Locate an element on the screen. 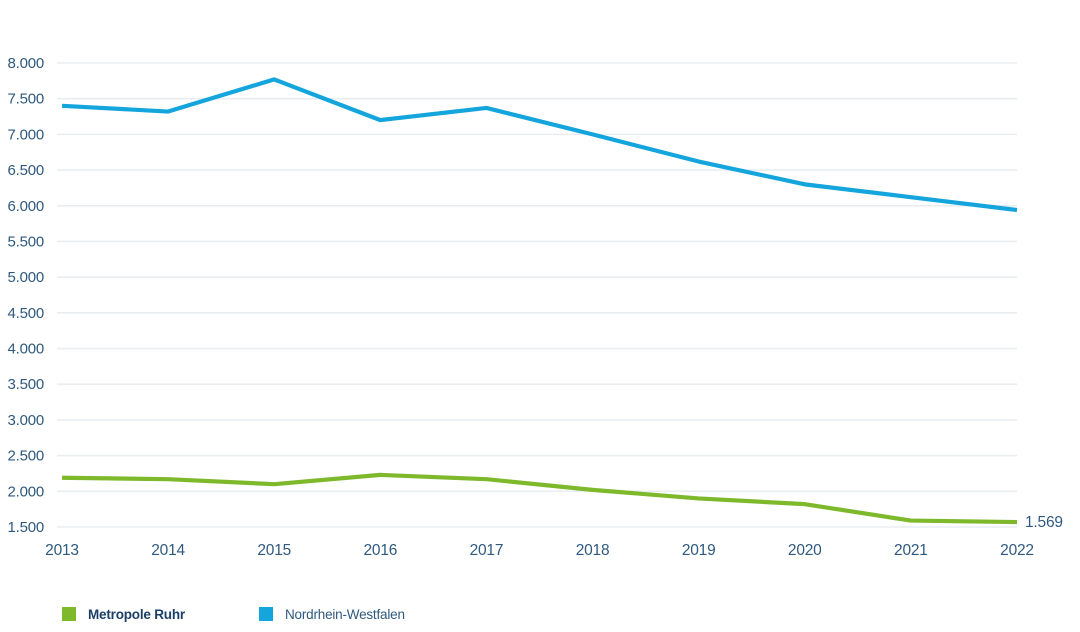 The image size is (1080, 632). y-axis-tick-label: 6.500 is located at coordinates (25, 170).